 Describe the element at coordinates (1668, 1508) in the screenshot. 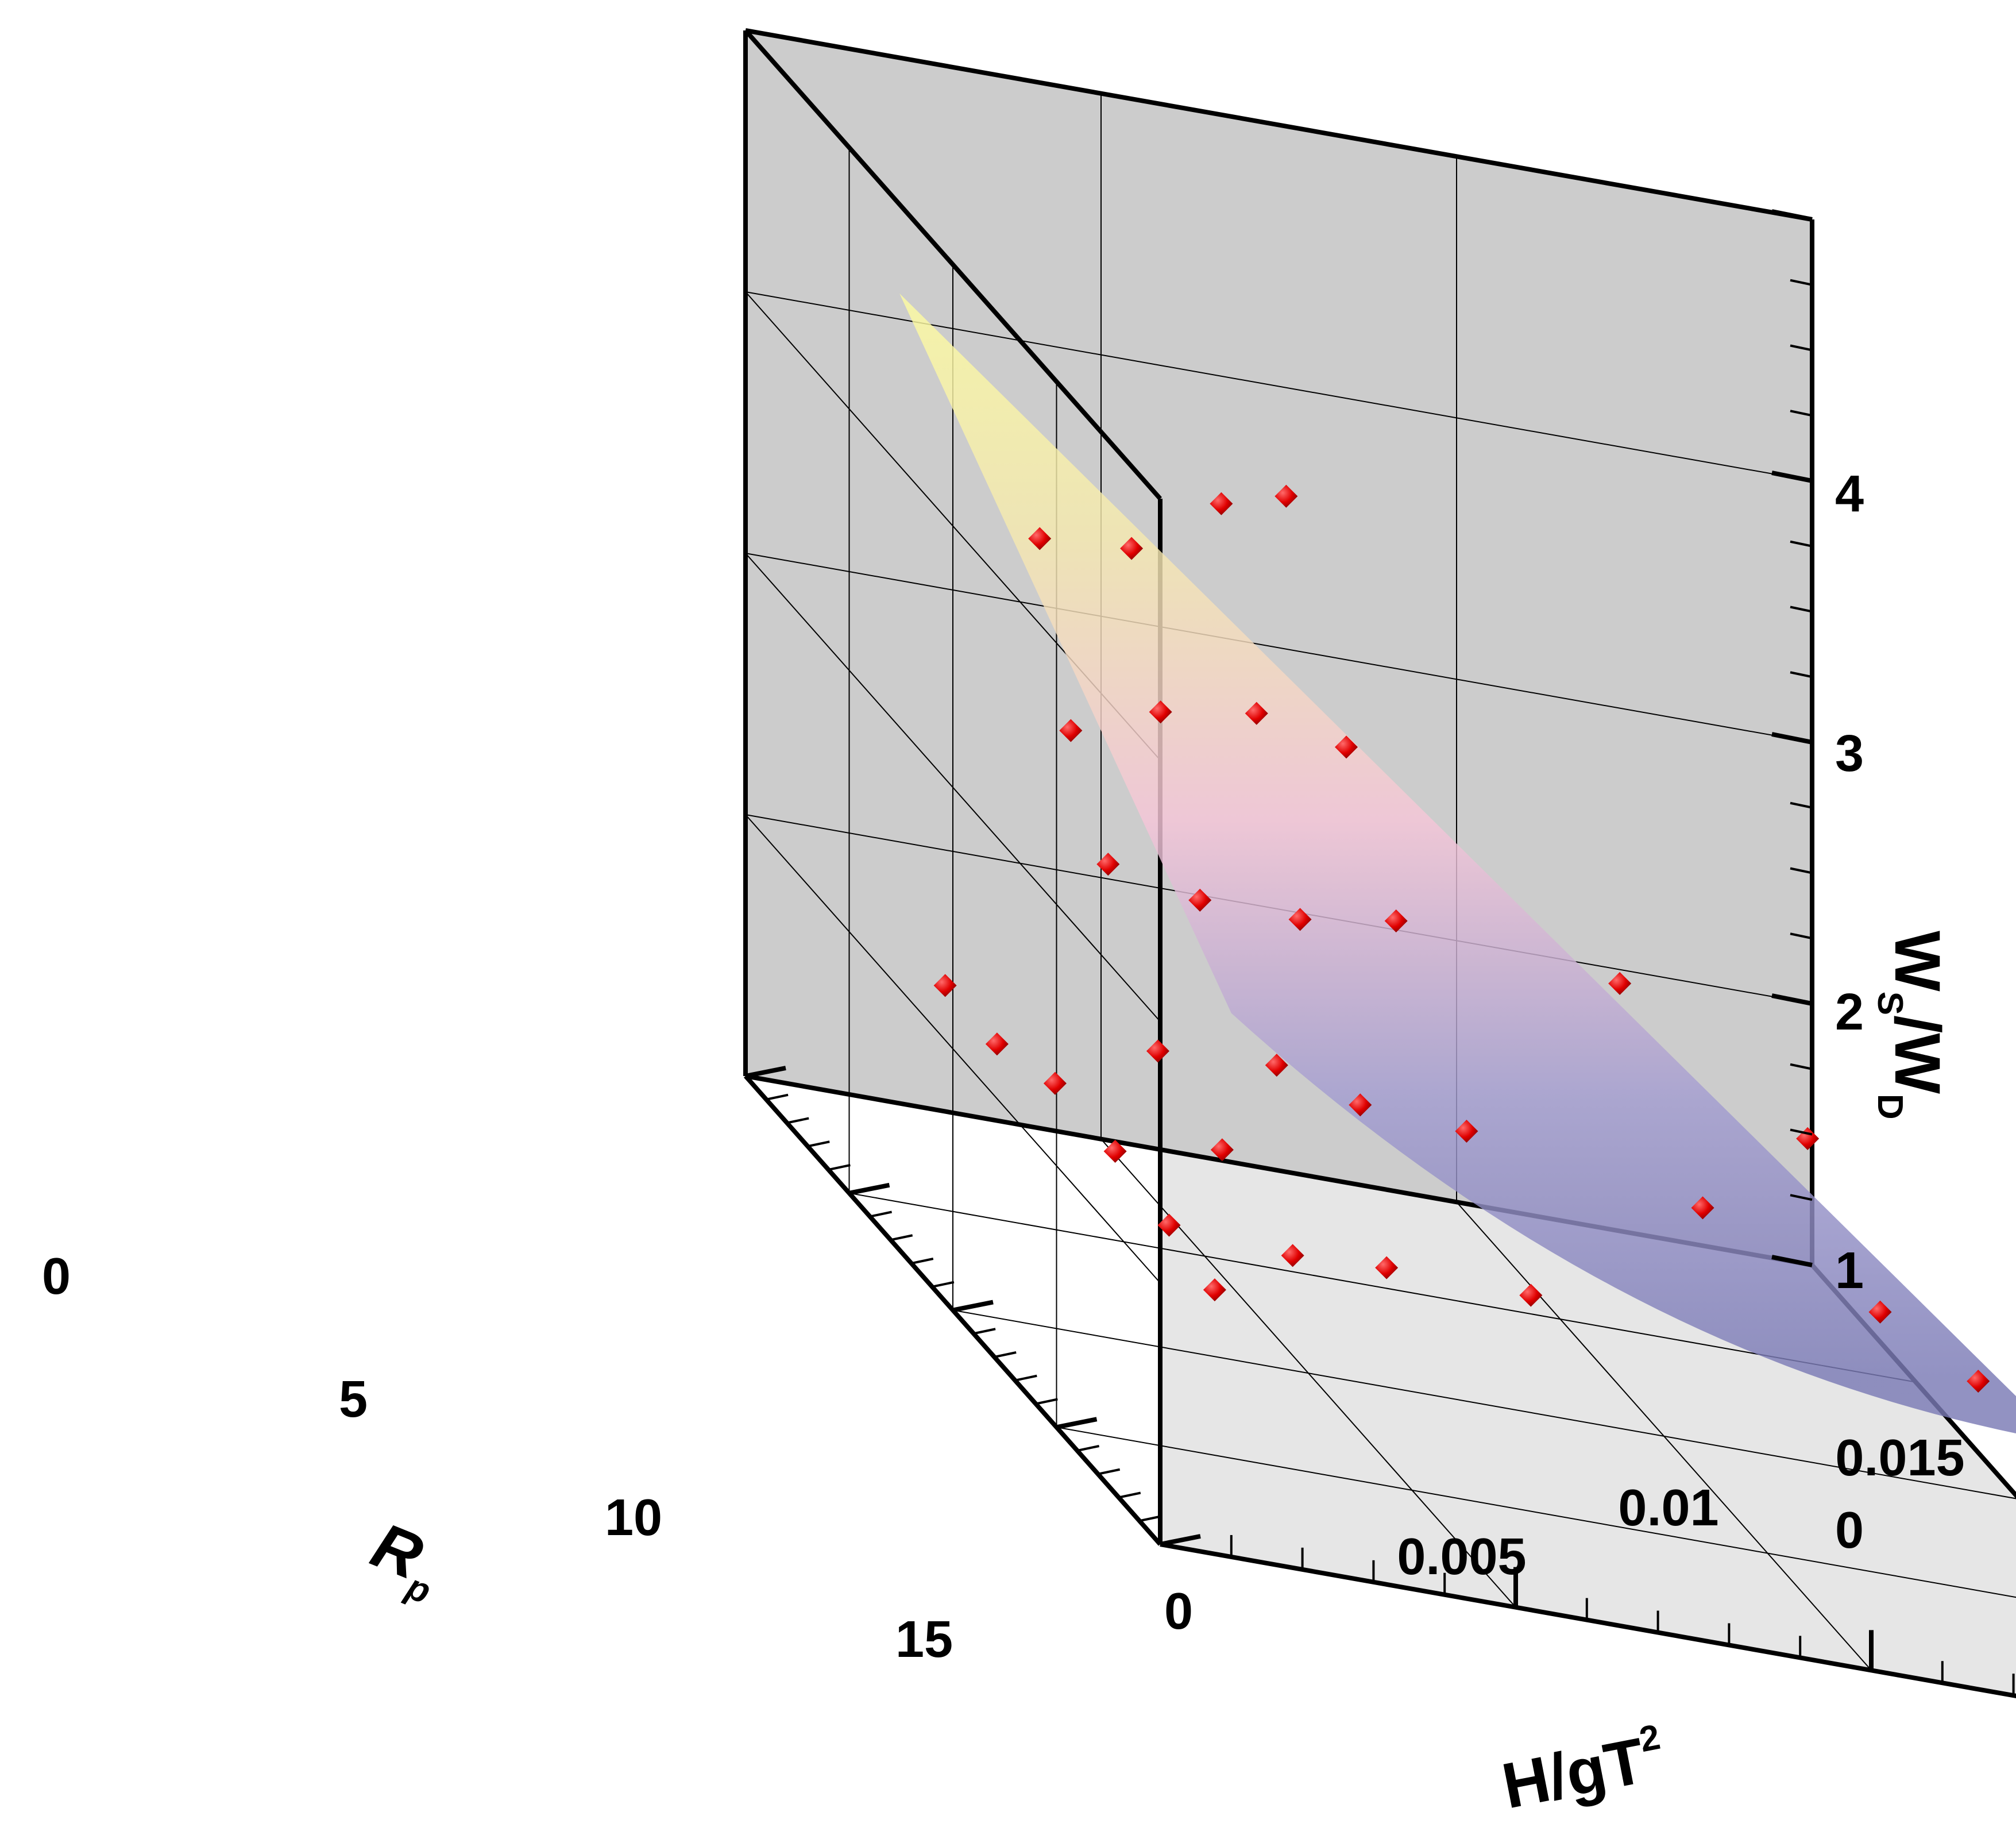

I see `x-tick-label: 0.01` at that location.